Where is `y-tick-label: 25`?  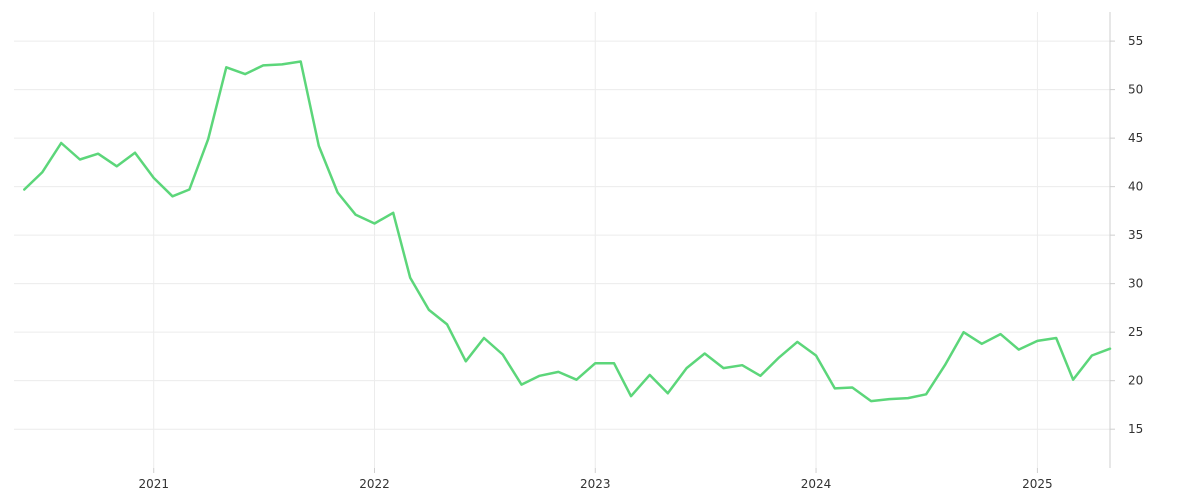
y-tick-label: 25 is located at coordinates (1135, 332).